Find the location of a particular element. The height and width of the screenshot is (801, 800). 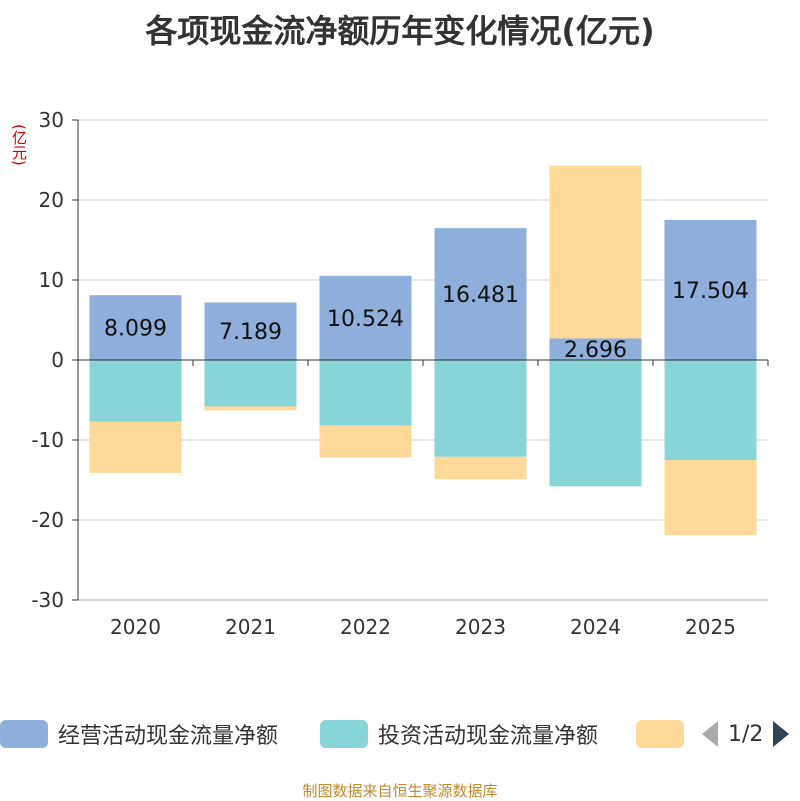

y-axis-unit-label: (亿元) is located at coordinates (19, 145).